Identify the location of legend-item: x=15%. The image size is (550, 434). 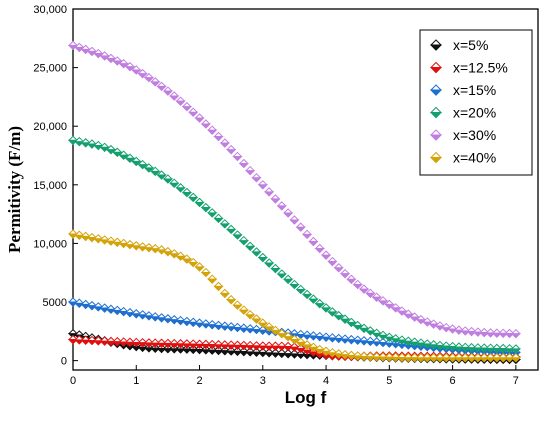
(462, 90).